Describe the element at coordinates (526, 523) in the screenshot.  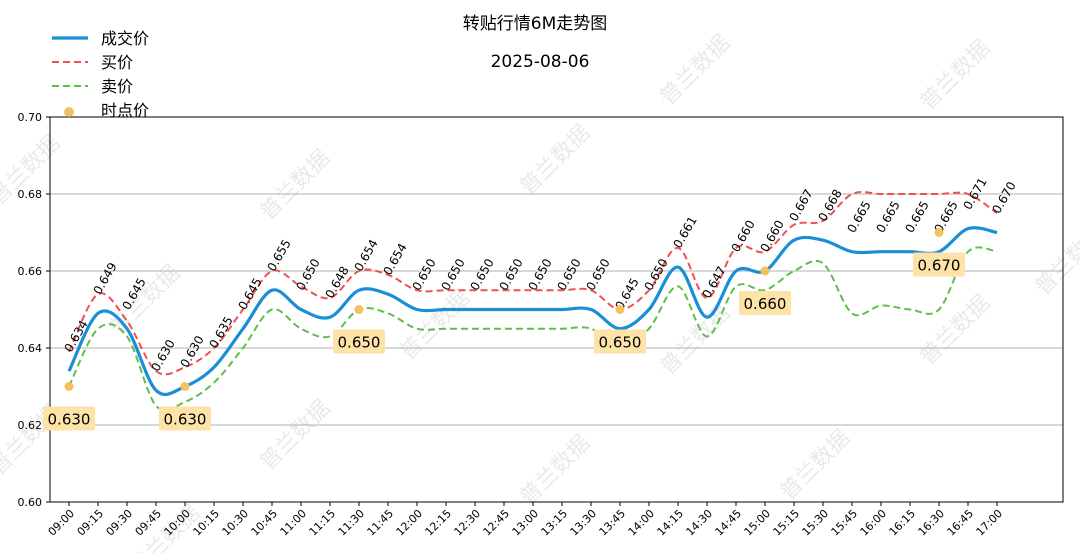
I see `x-tick-label: 13:00` at that location.